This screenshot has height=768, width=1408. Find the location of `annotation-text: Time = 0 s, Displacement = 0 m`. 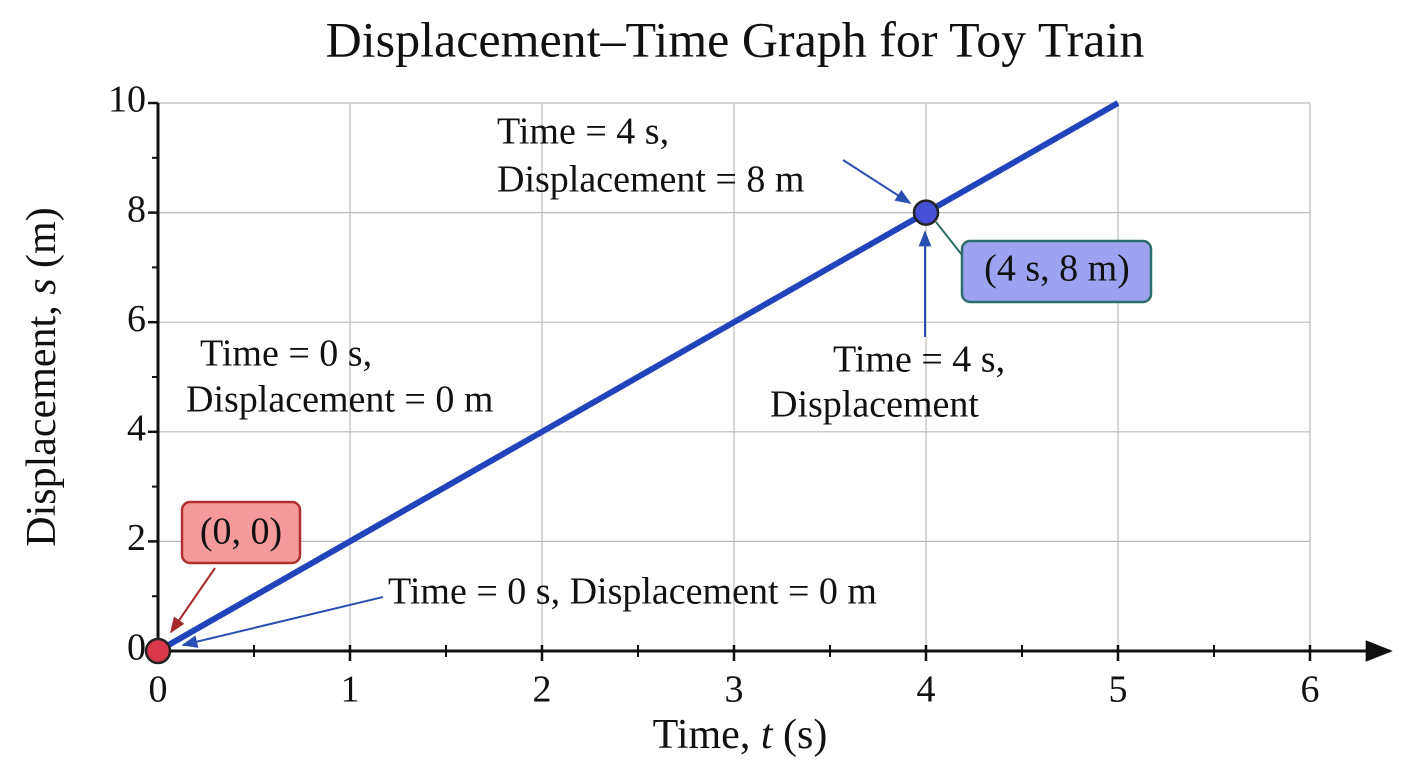

annotation-text: Time = 0 s, Displacement = 0 m is located at coordinates (632, 592).